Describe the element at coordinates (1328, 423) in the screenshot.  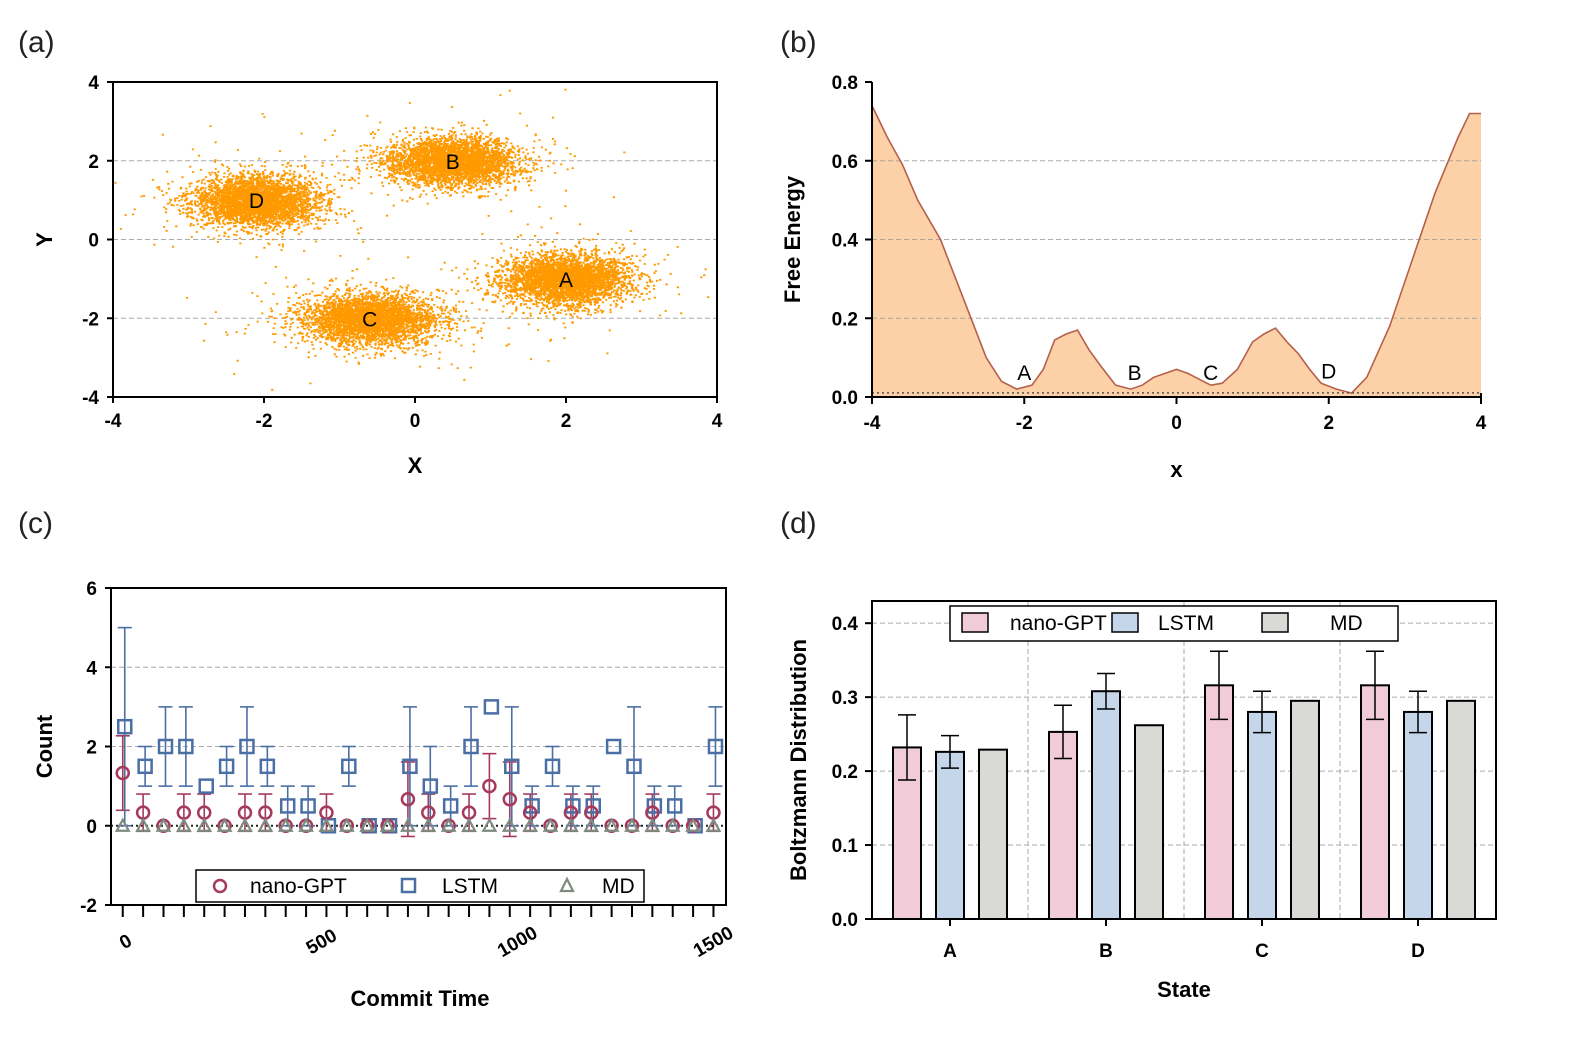
I see `xtick-label-b-3: 2` at that location.